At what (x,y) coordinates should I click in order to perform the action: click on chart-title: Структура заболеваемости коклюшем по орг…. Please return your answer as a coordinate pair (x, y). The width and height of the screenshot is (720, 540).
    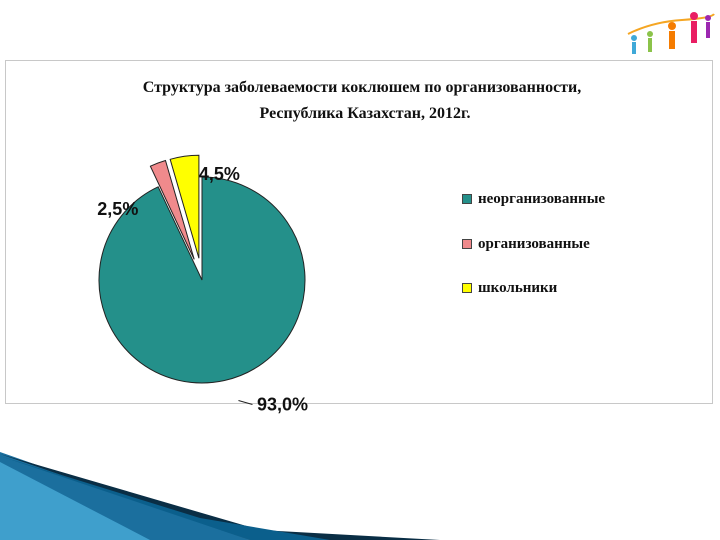
    Looking at the image, I should click on (362, 87).